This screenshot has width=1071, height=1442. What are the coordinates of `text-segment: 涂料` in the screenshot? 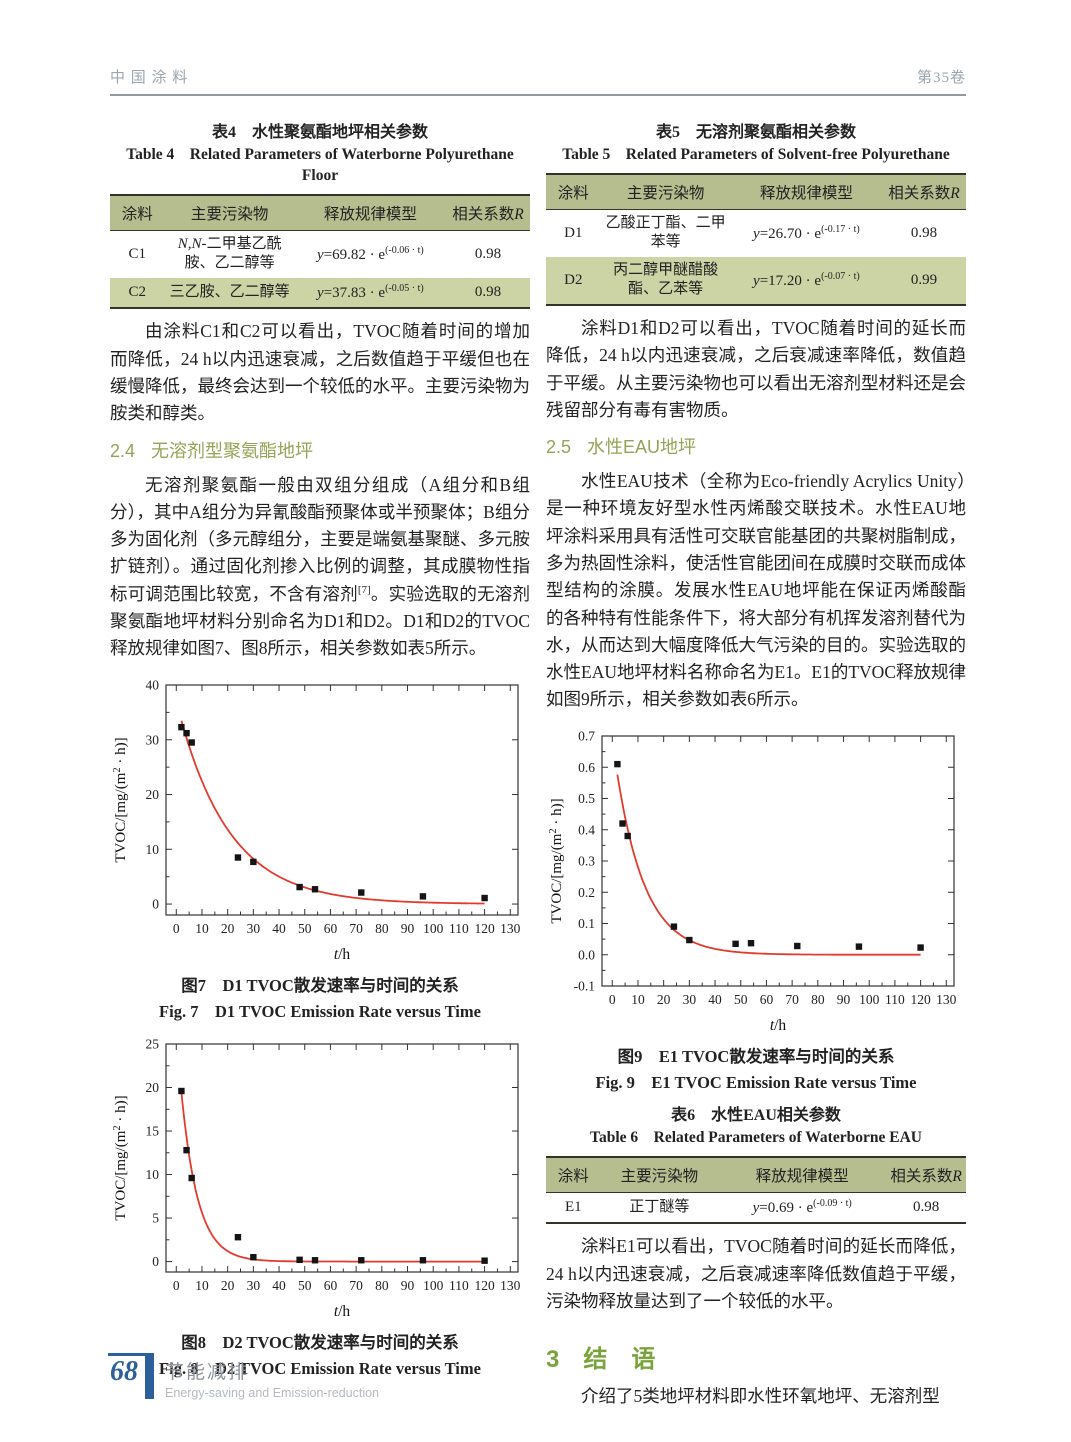 It's located at (137, 214).